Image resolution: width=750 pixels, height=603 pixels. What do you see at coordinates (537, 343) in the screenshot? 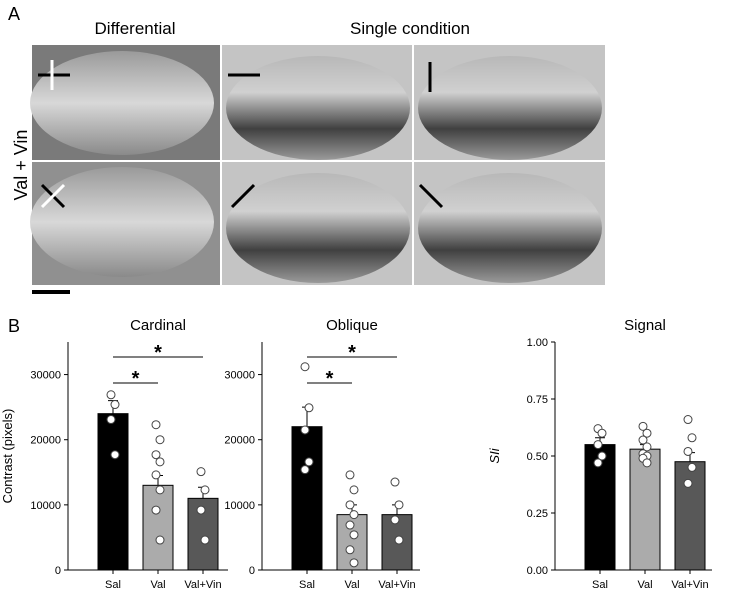
I see `y-tick-label: 1.00` at bounding box center [537, 343].